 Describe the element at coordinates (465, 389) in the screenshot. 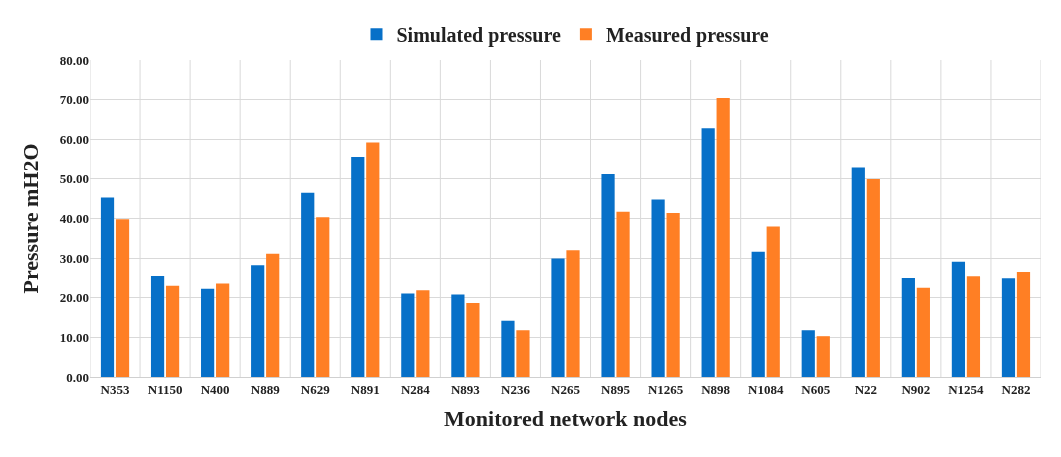

I see `x-tick-label: N893` at that location.